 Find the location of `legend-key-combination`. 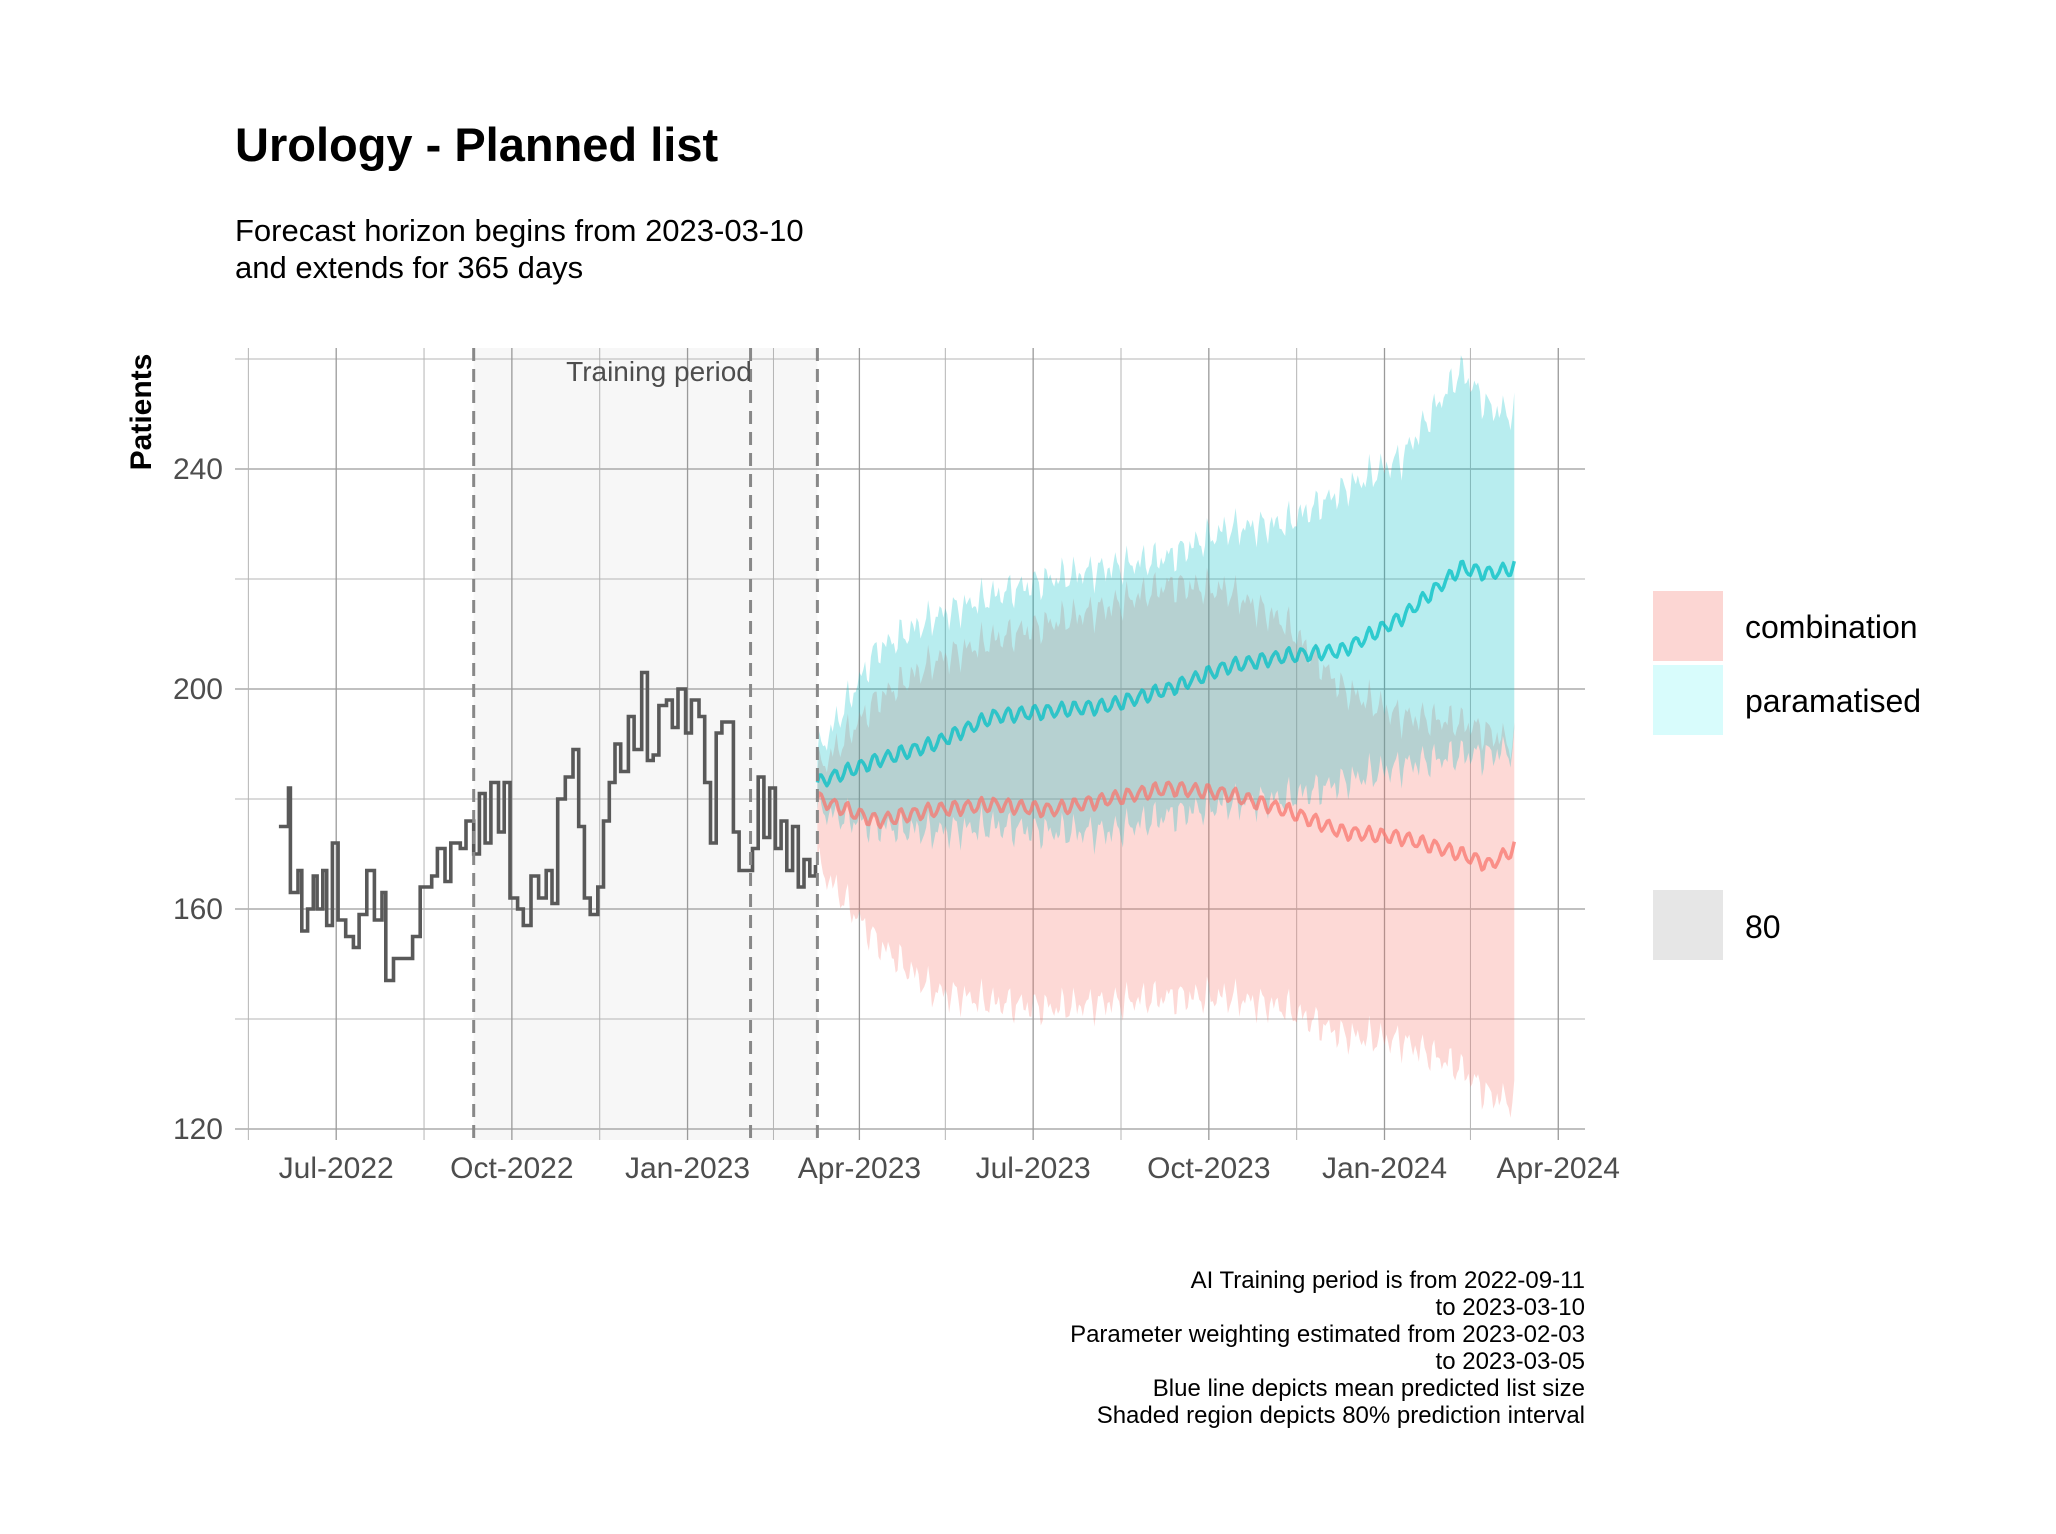

legend-key-combination is located at coordinates (1688, 626).